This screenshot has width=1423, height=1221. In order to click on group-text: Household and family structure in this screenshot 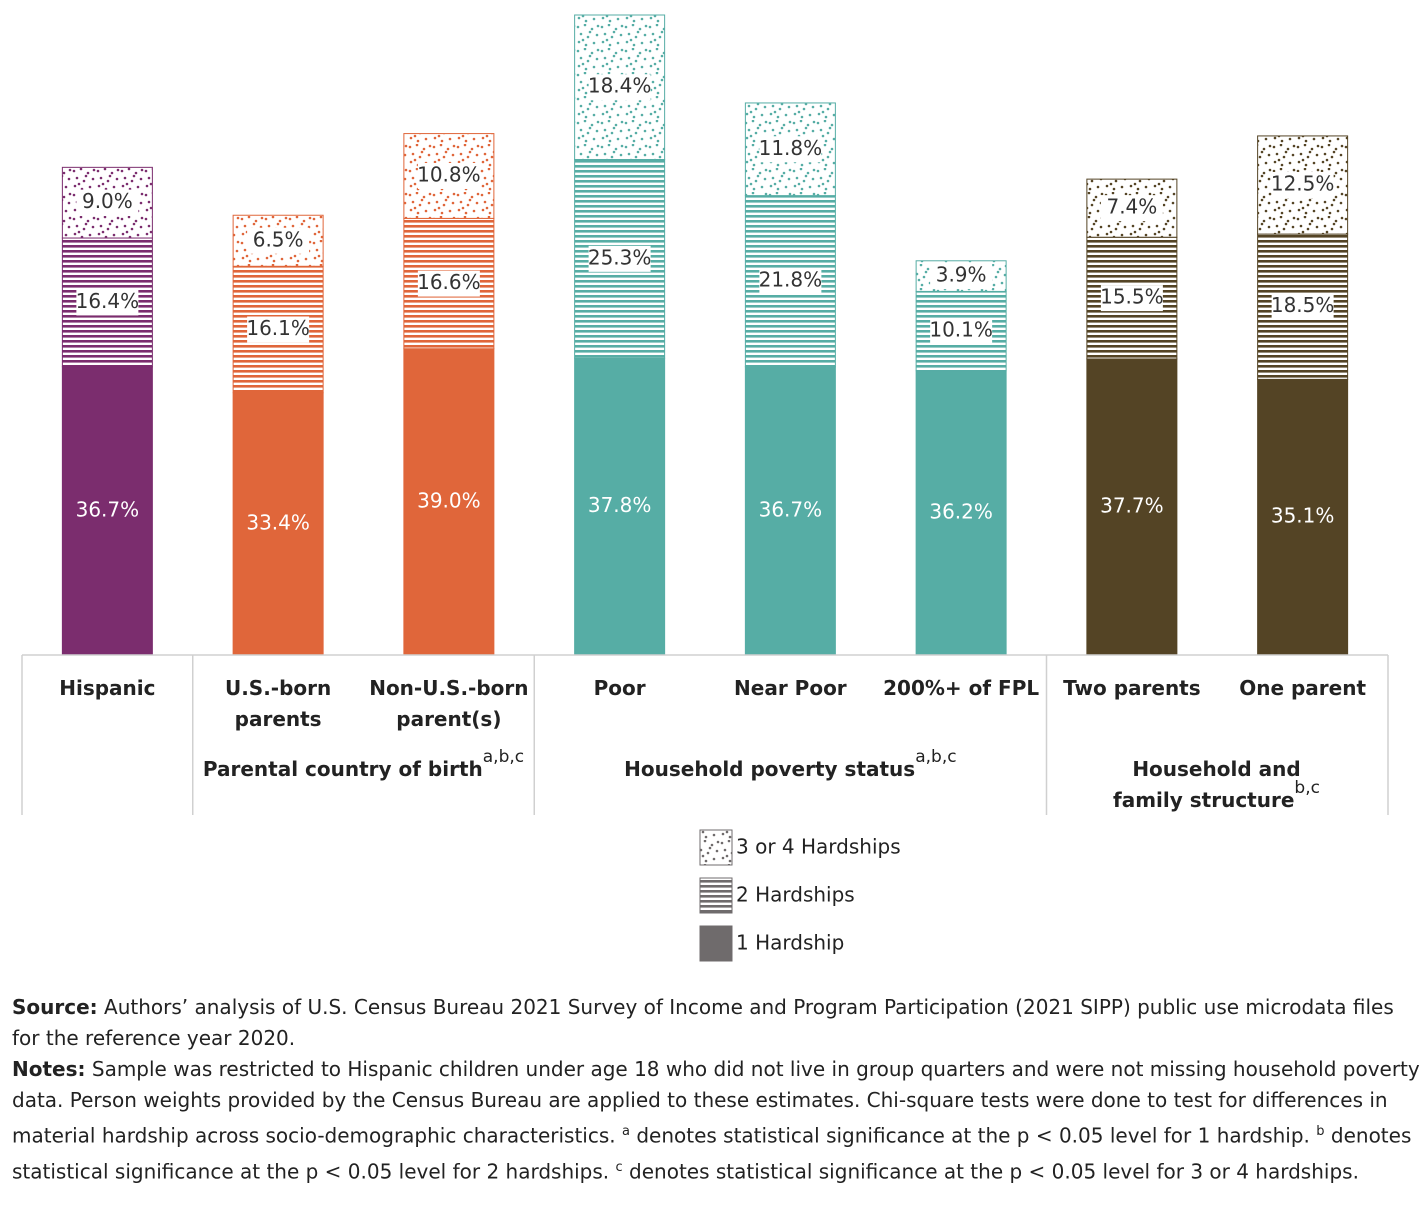, I will do `click(1207, 784)`.